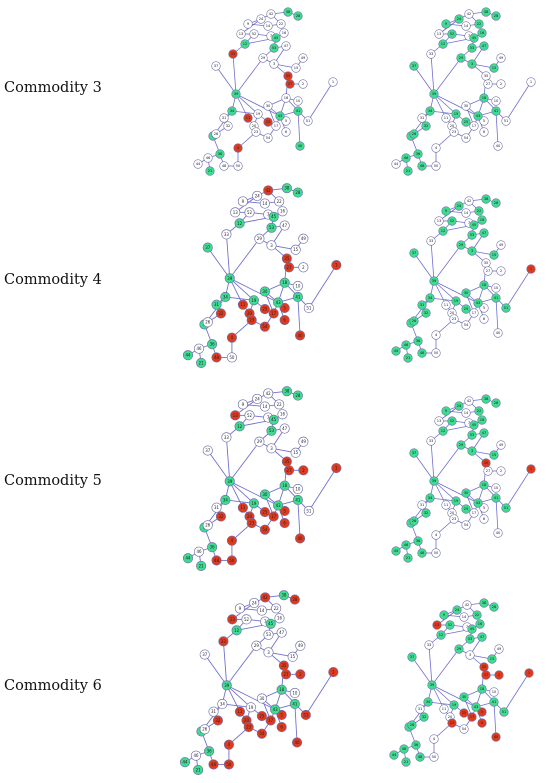  I want to click on node-label: 32, so click(426, 513).